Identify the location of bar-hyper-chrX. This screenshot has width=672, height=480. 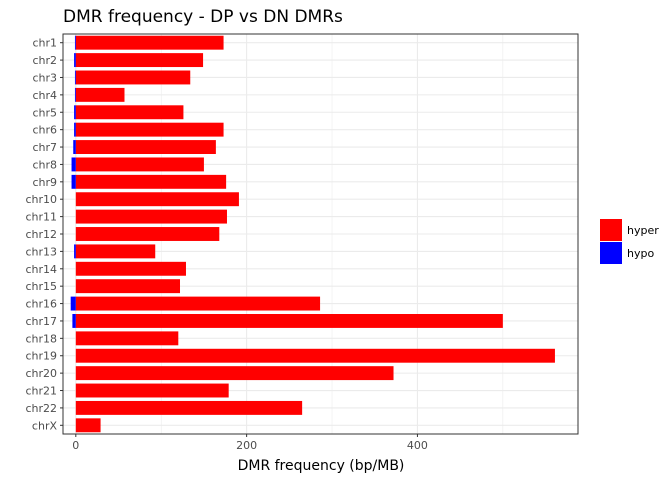
(88, 425).